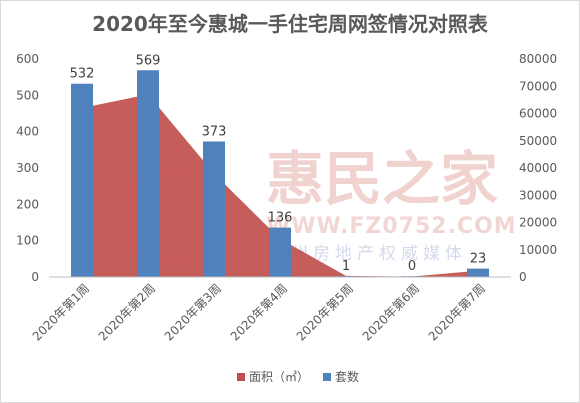 This screenshot has width=580, height=403. Describe the element at coordinates (382, 179) in the screenshot. I see `watermark-brand: 惠民之家` at that location.